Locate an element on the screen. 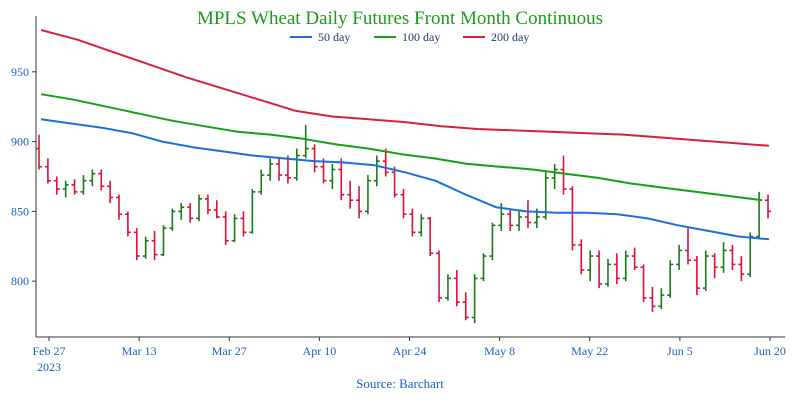 This screenshot has width=800, height=405. y-tick-label: 900 is located at coordinates (20, 142).